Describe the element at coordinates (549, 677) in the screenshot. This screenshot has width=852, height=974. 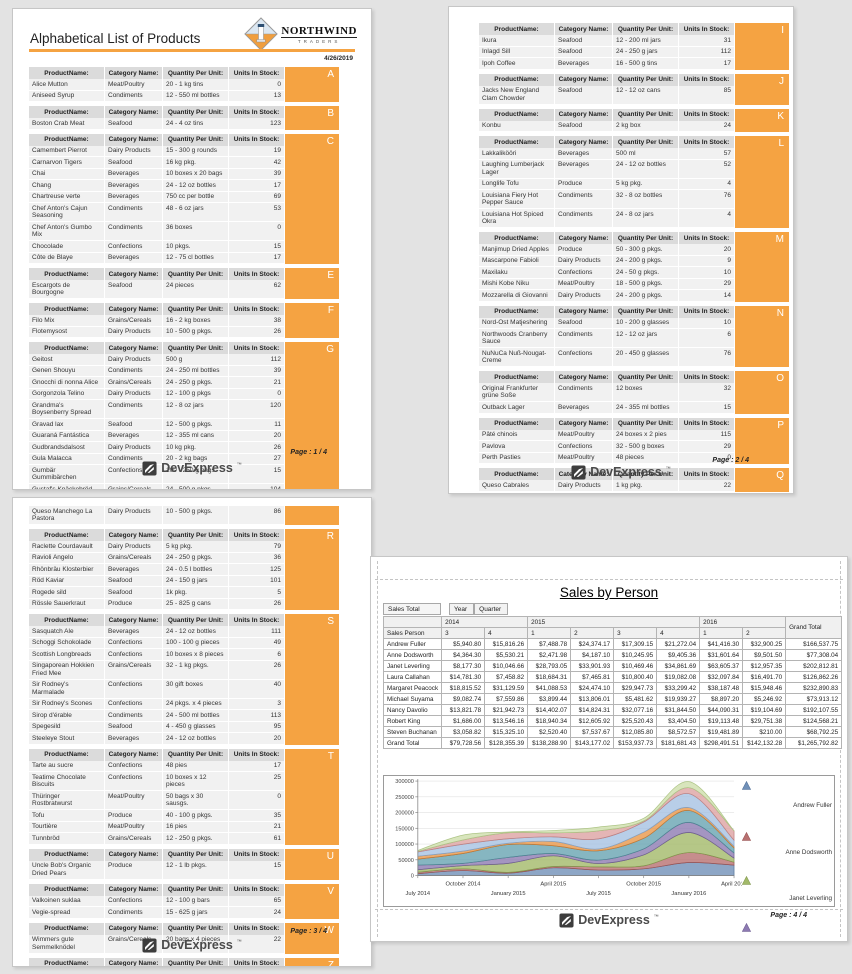
I see `sales-value: $18,684.31` at that location.